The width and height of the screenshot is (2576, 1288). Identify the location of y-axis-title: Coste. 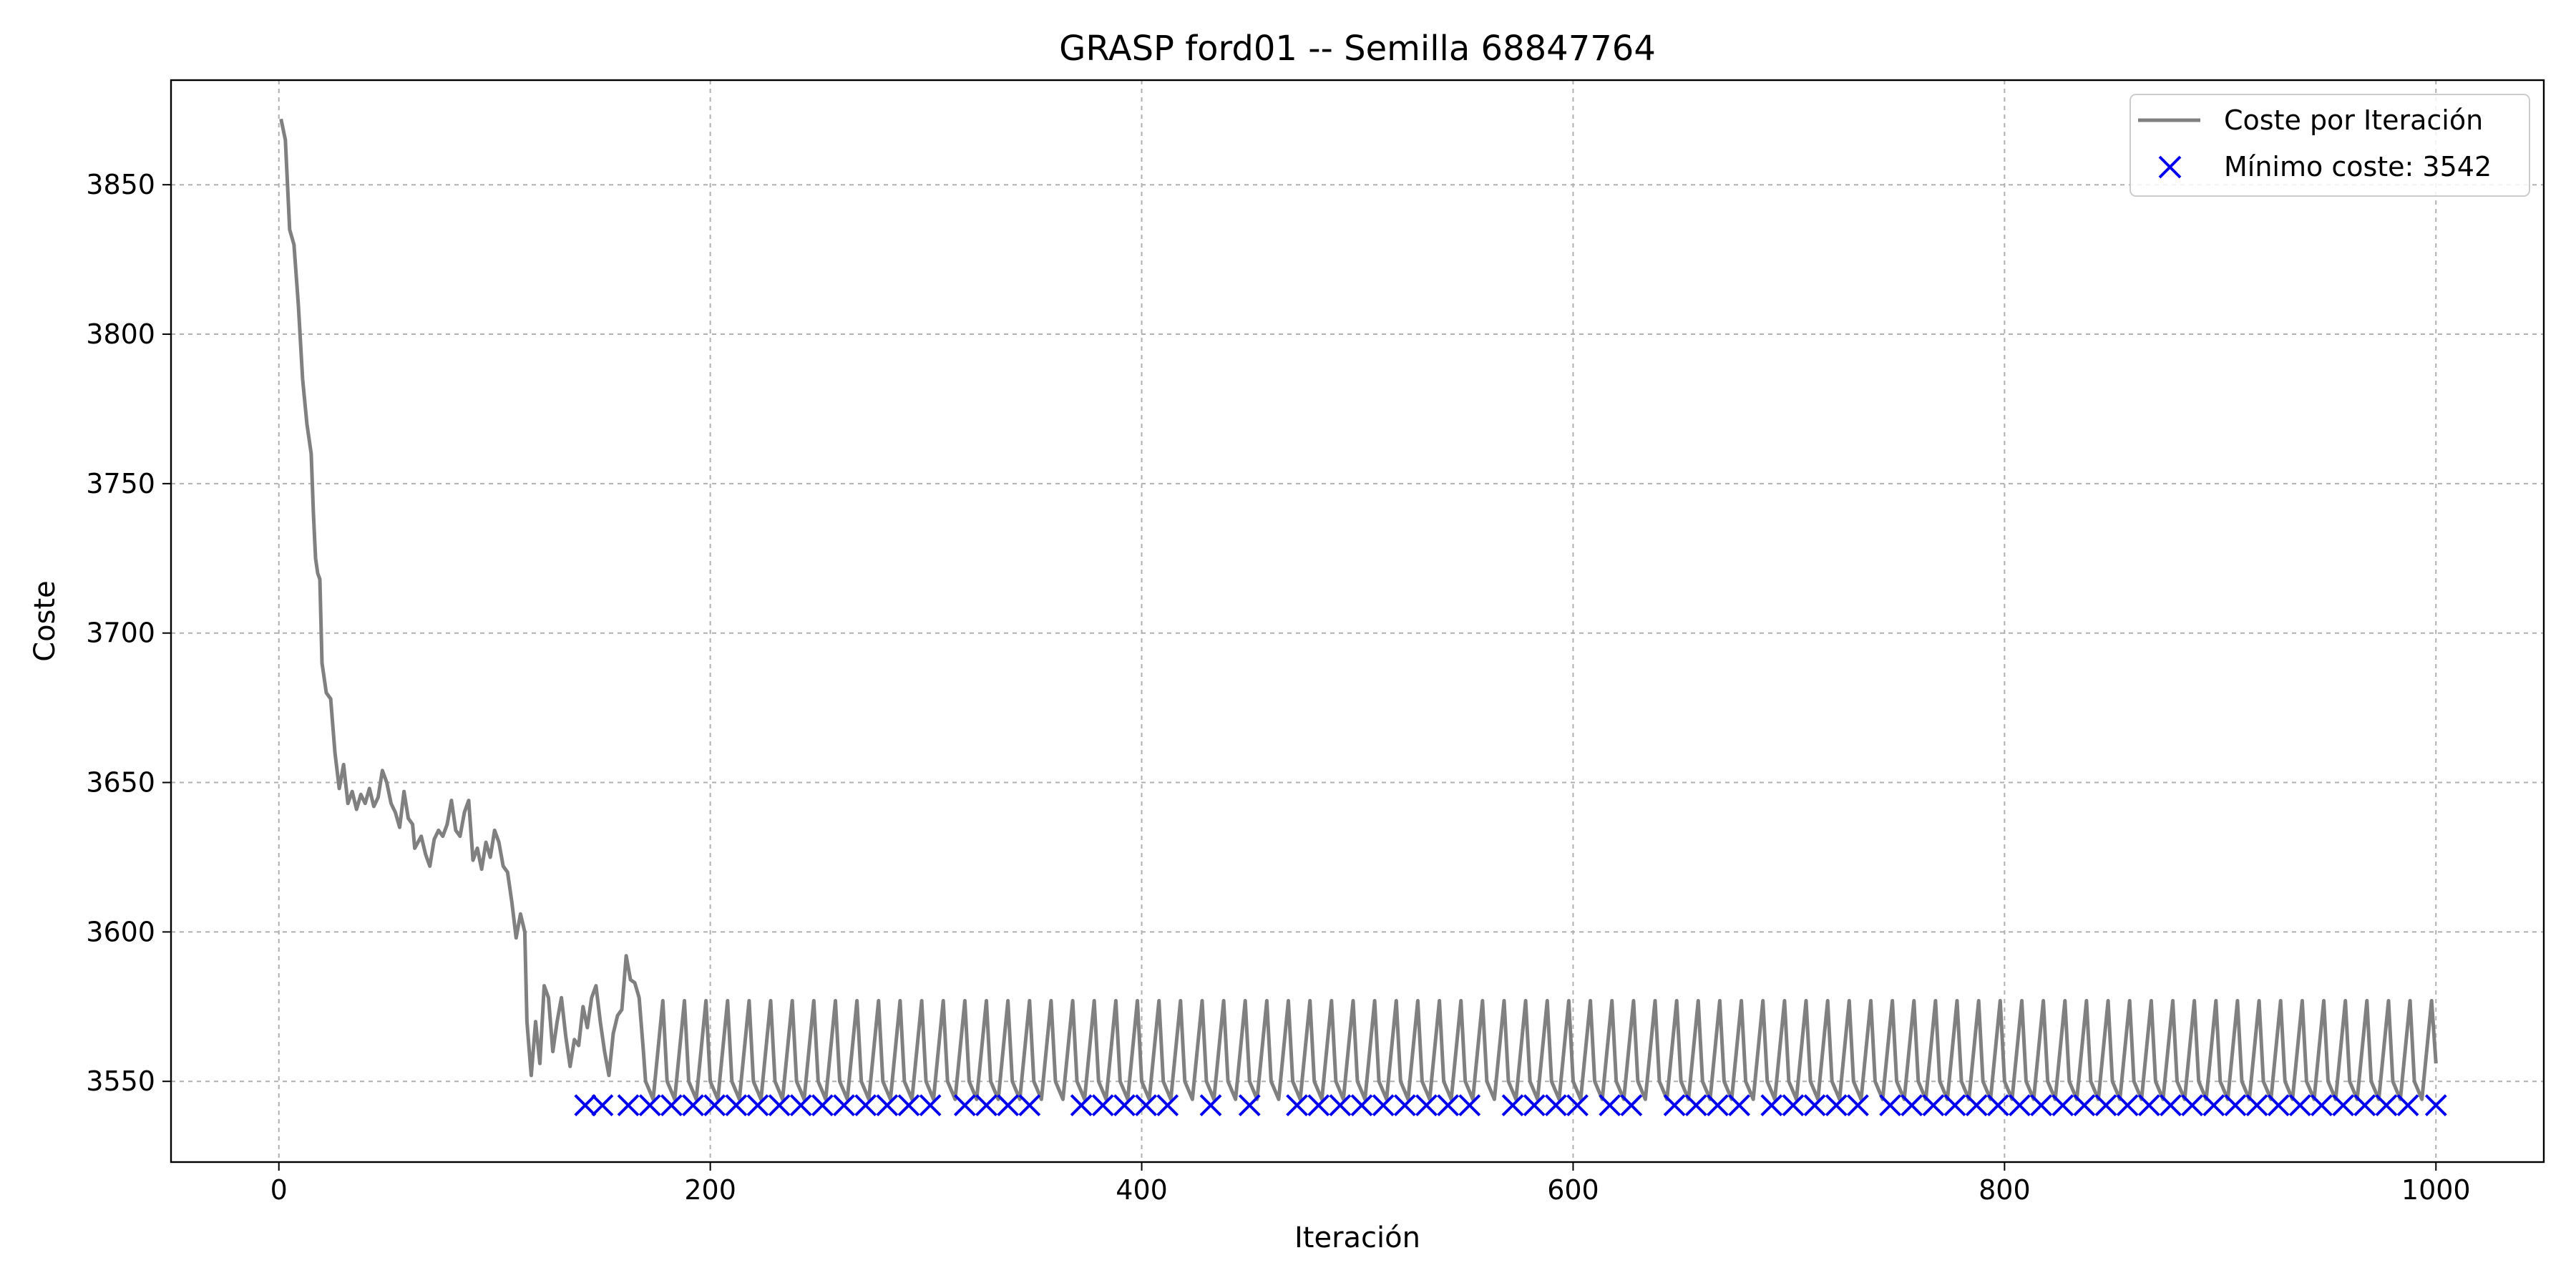
(45, 621).